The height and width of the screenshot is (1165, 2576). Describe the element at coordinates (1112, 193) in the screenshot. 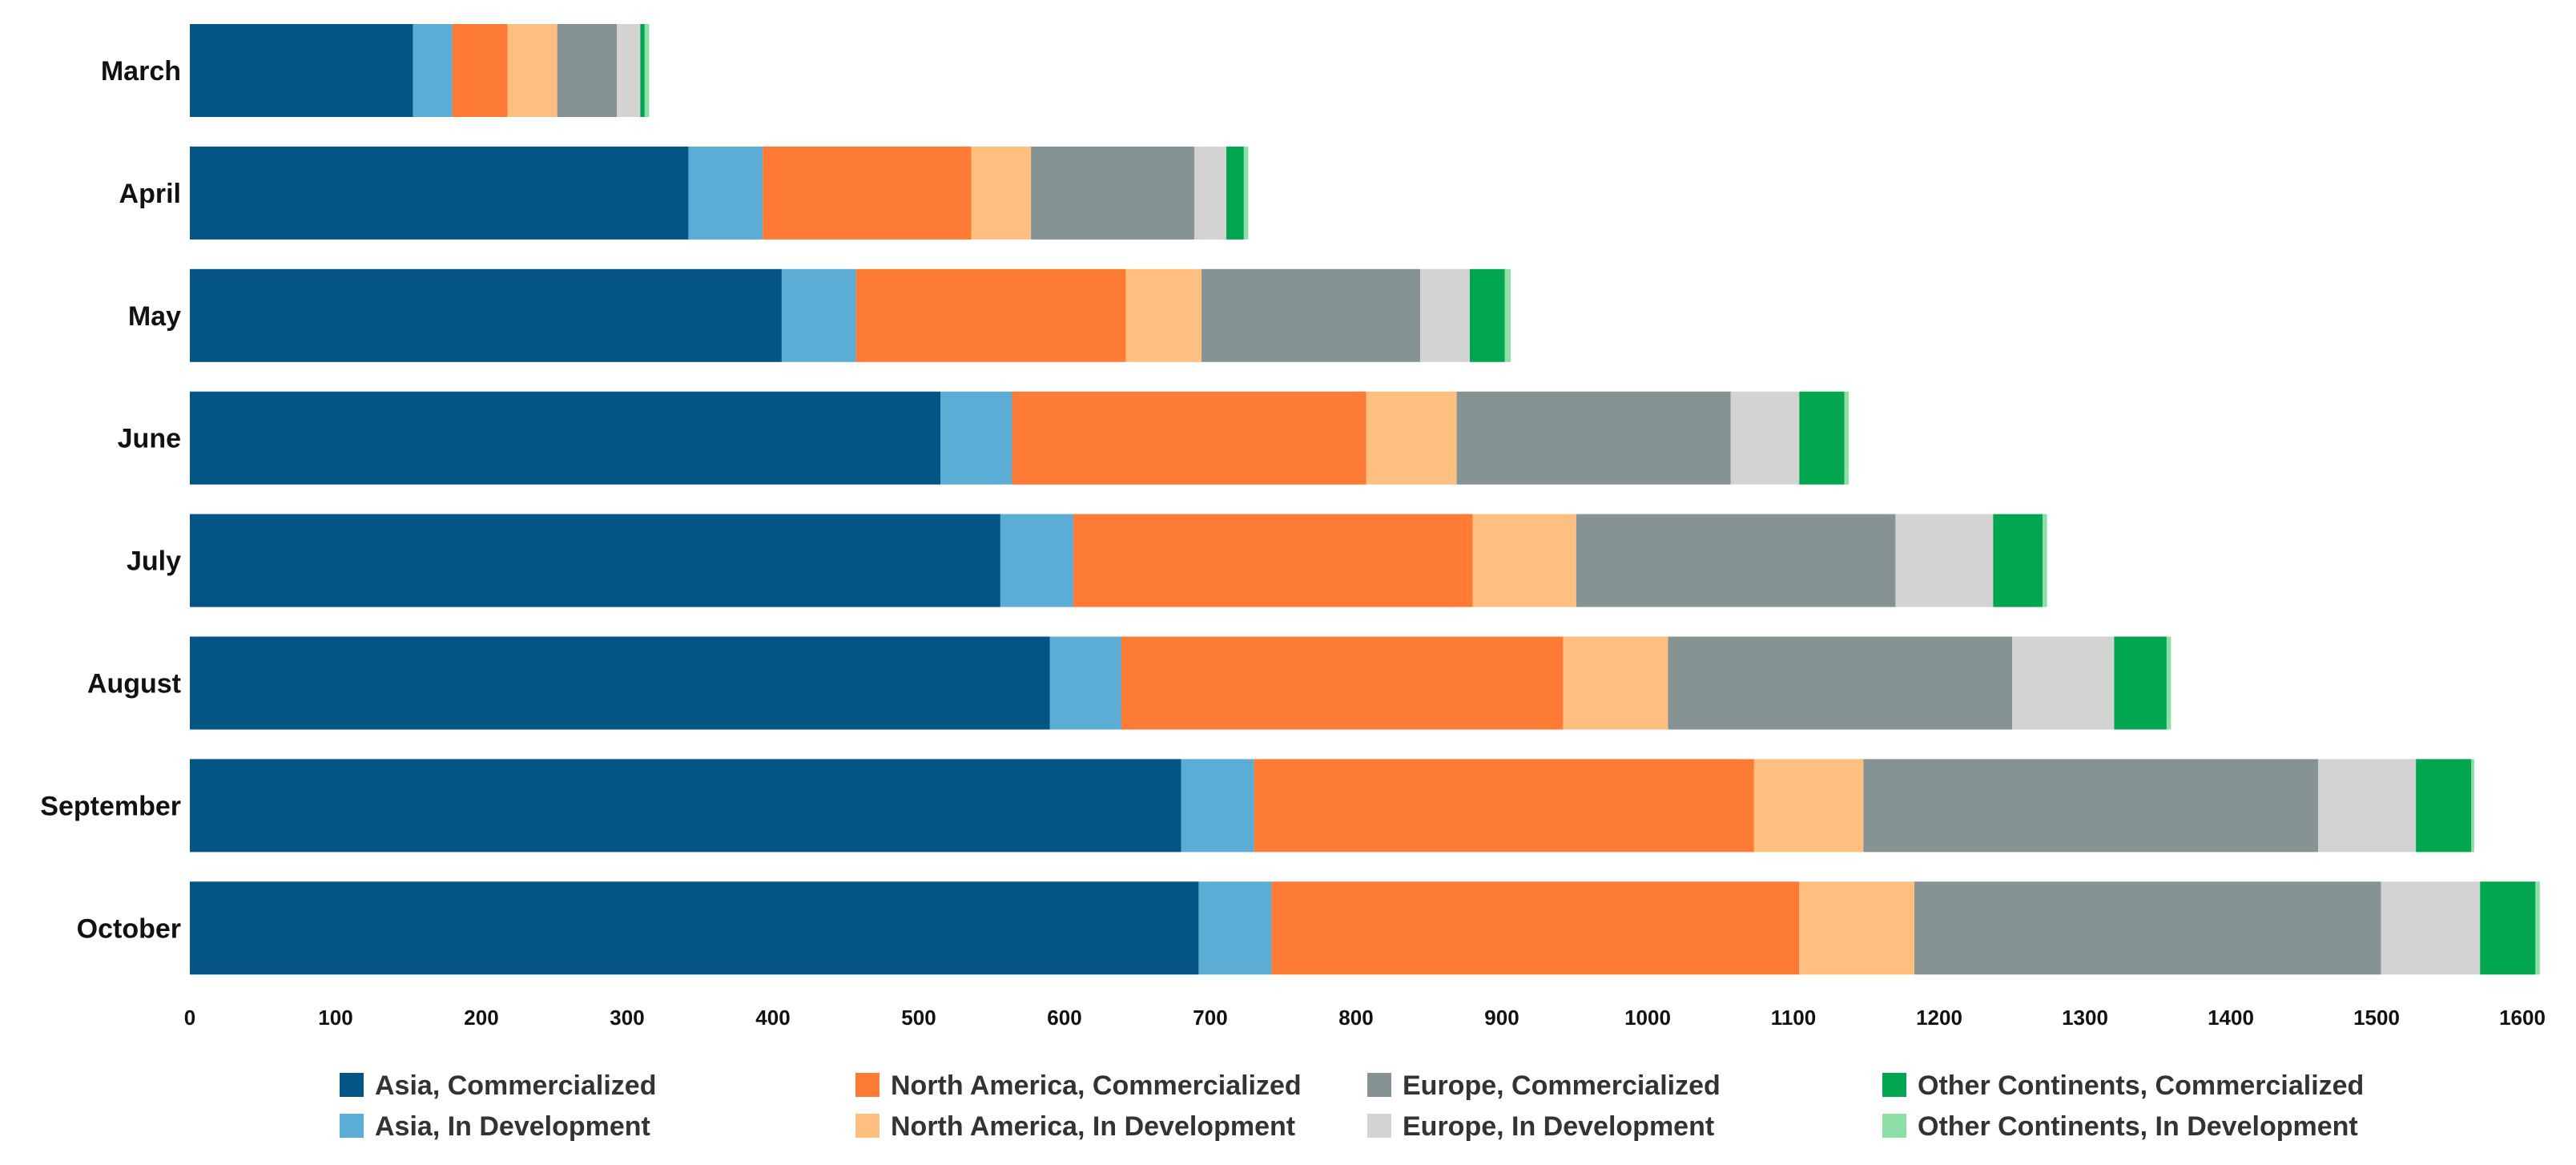

I see `bar-april-europe-commercialized` at that location.